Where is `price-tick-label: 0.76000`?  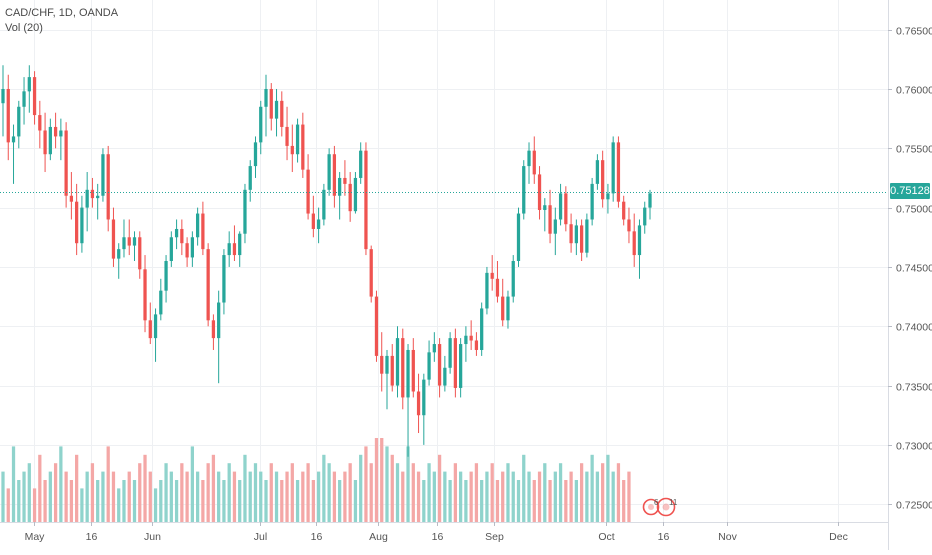 price-tick-label: 0.76000 is located at coordinates (914, 91).